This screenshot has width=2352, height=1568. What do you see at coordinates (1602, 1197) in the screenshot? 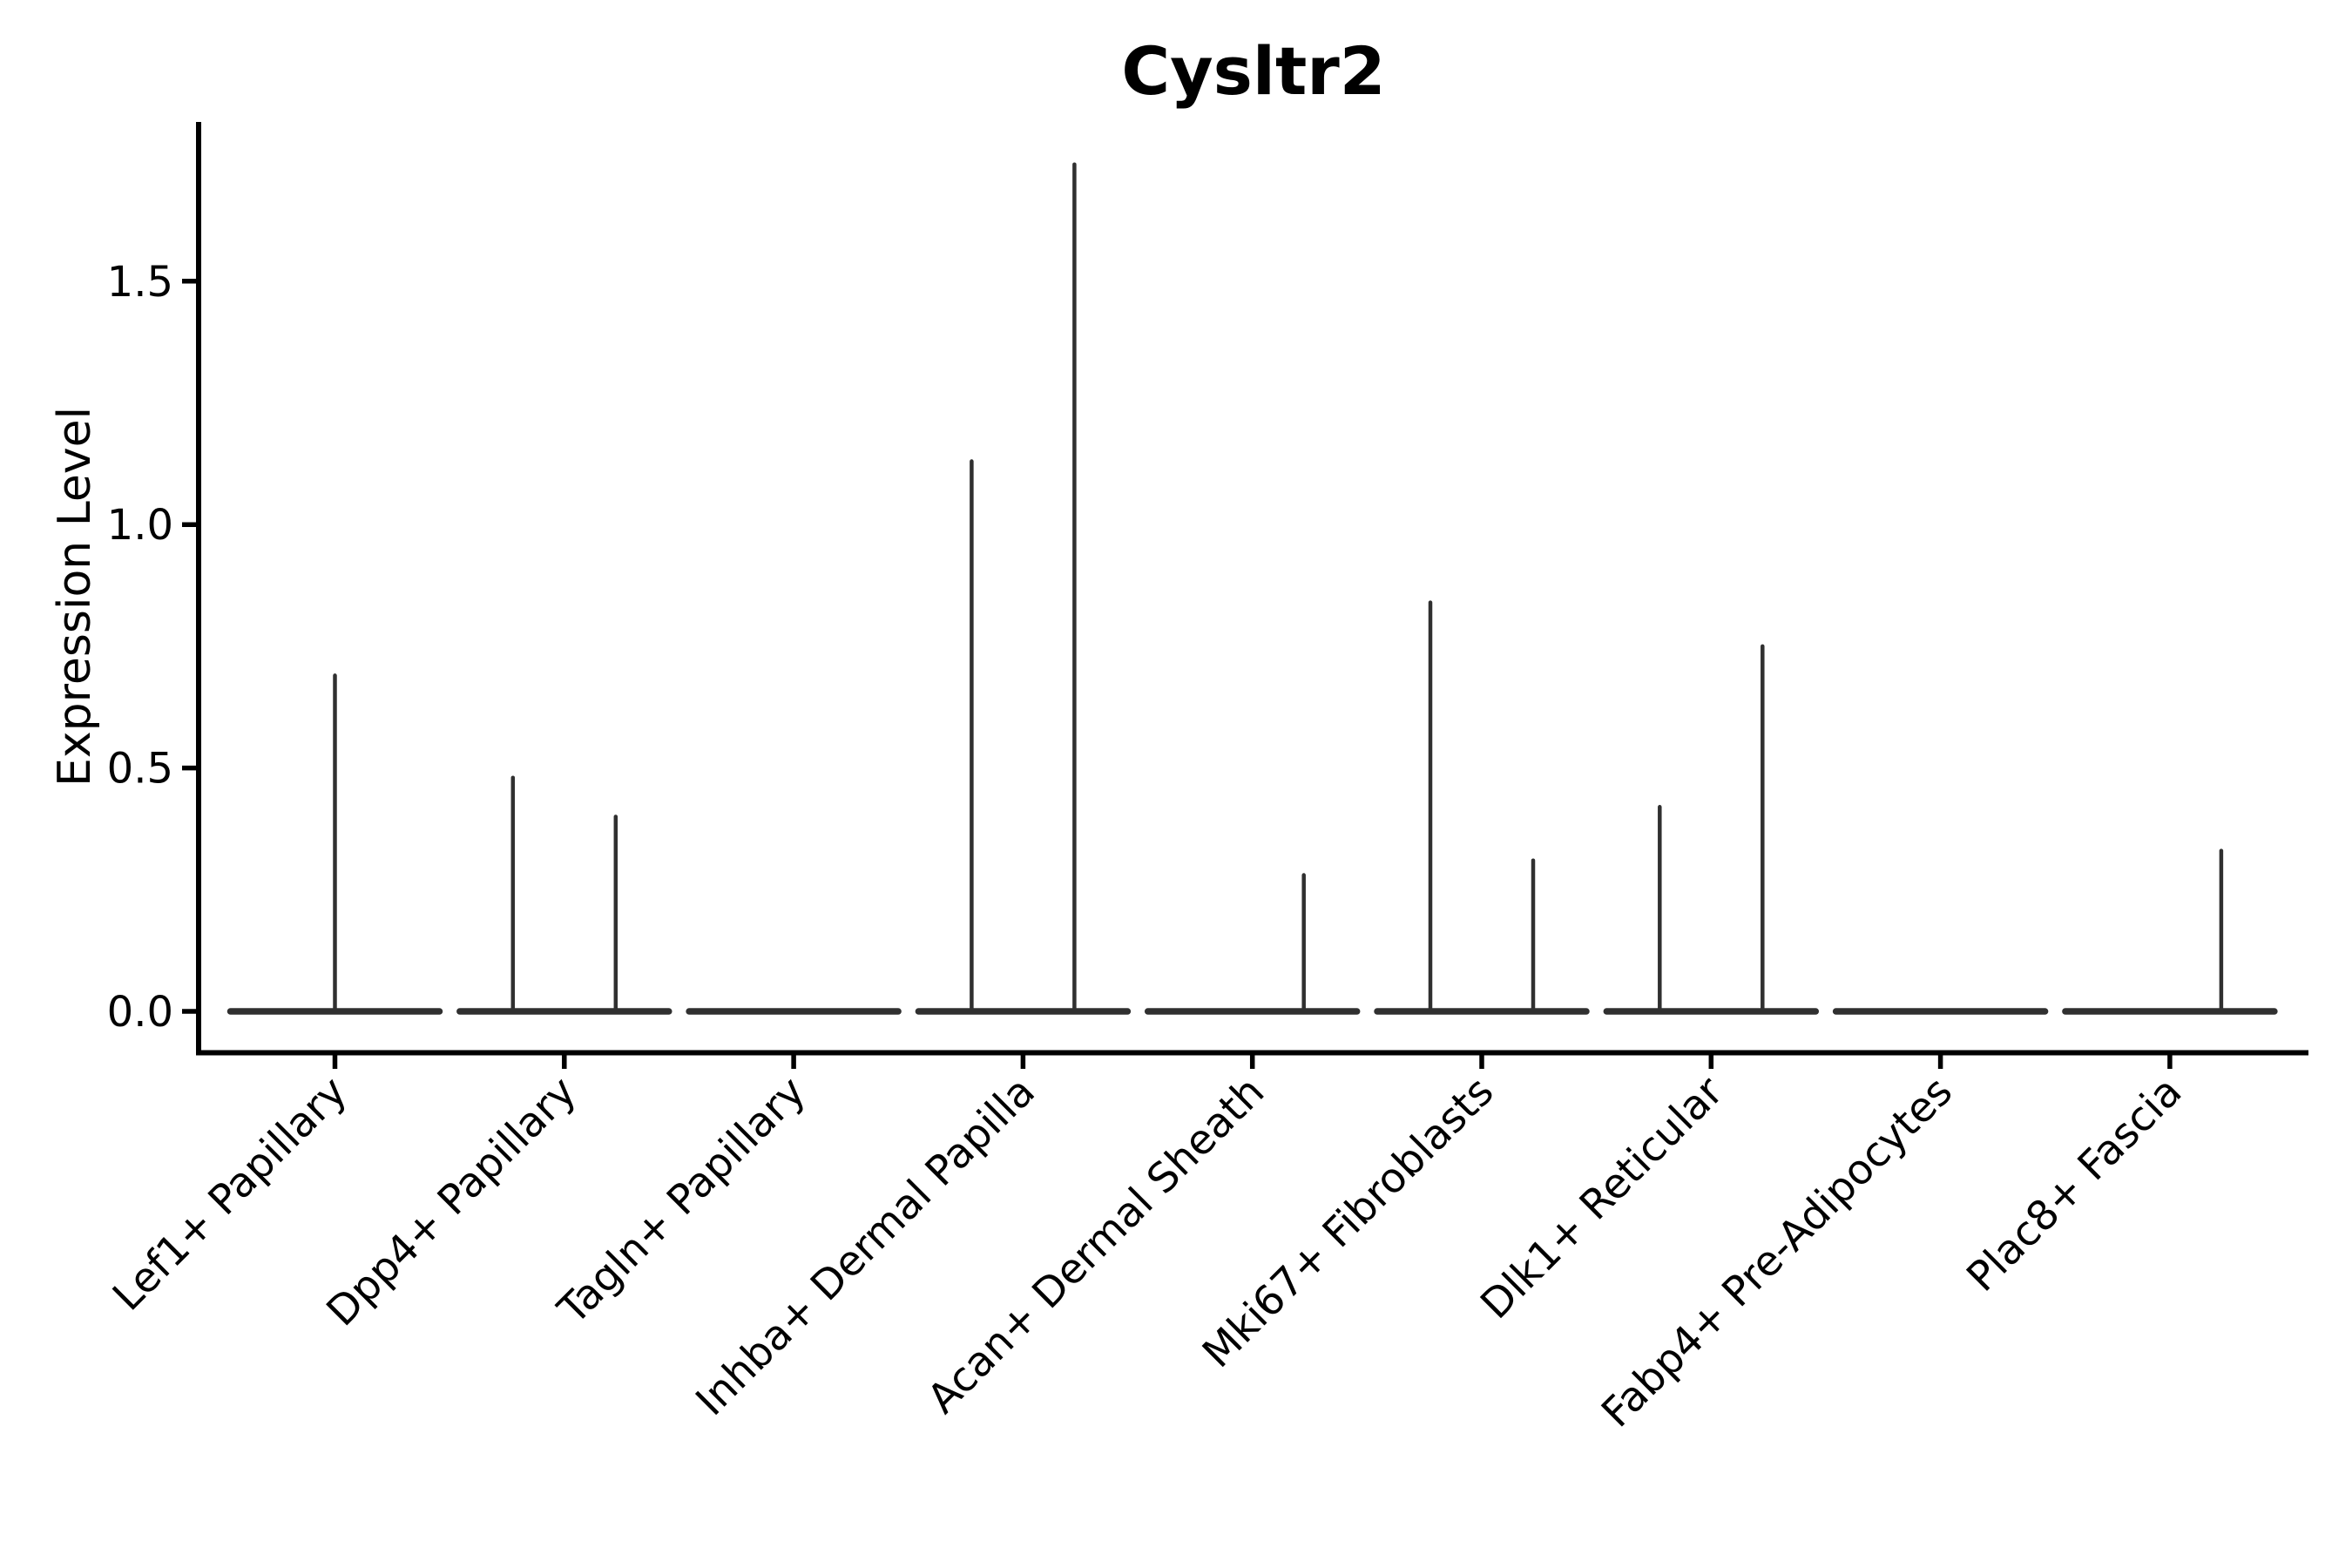
I see `x-tick-label: Dlk1+ Reticular` at bounding box center [1602, 1197].